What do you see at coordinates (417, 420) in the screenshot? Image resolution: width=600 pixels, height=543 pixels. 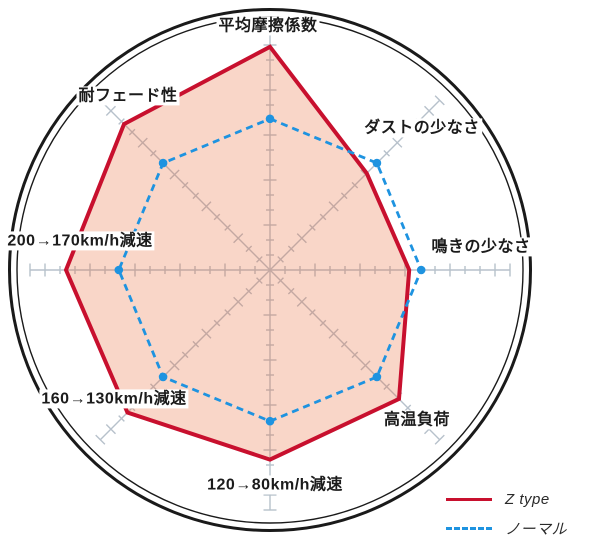 I see `axis-label-high-temp-load: 高温負荷` at bounding box center [417, 420].